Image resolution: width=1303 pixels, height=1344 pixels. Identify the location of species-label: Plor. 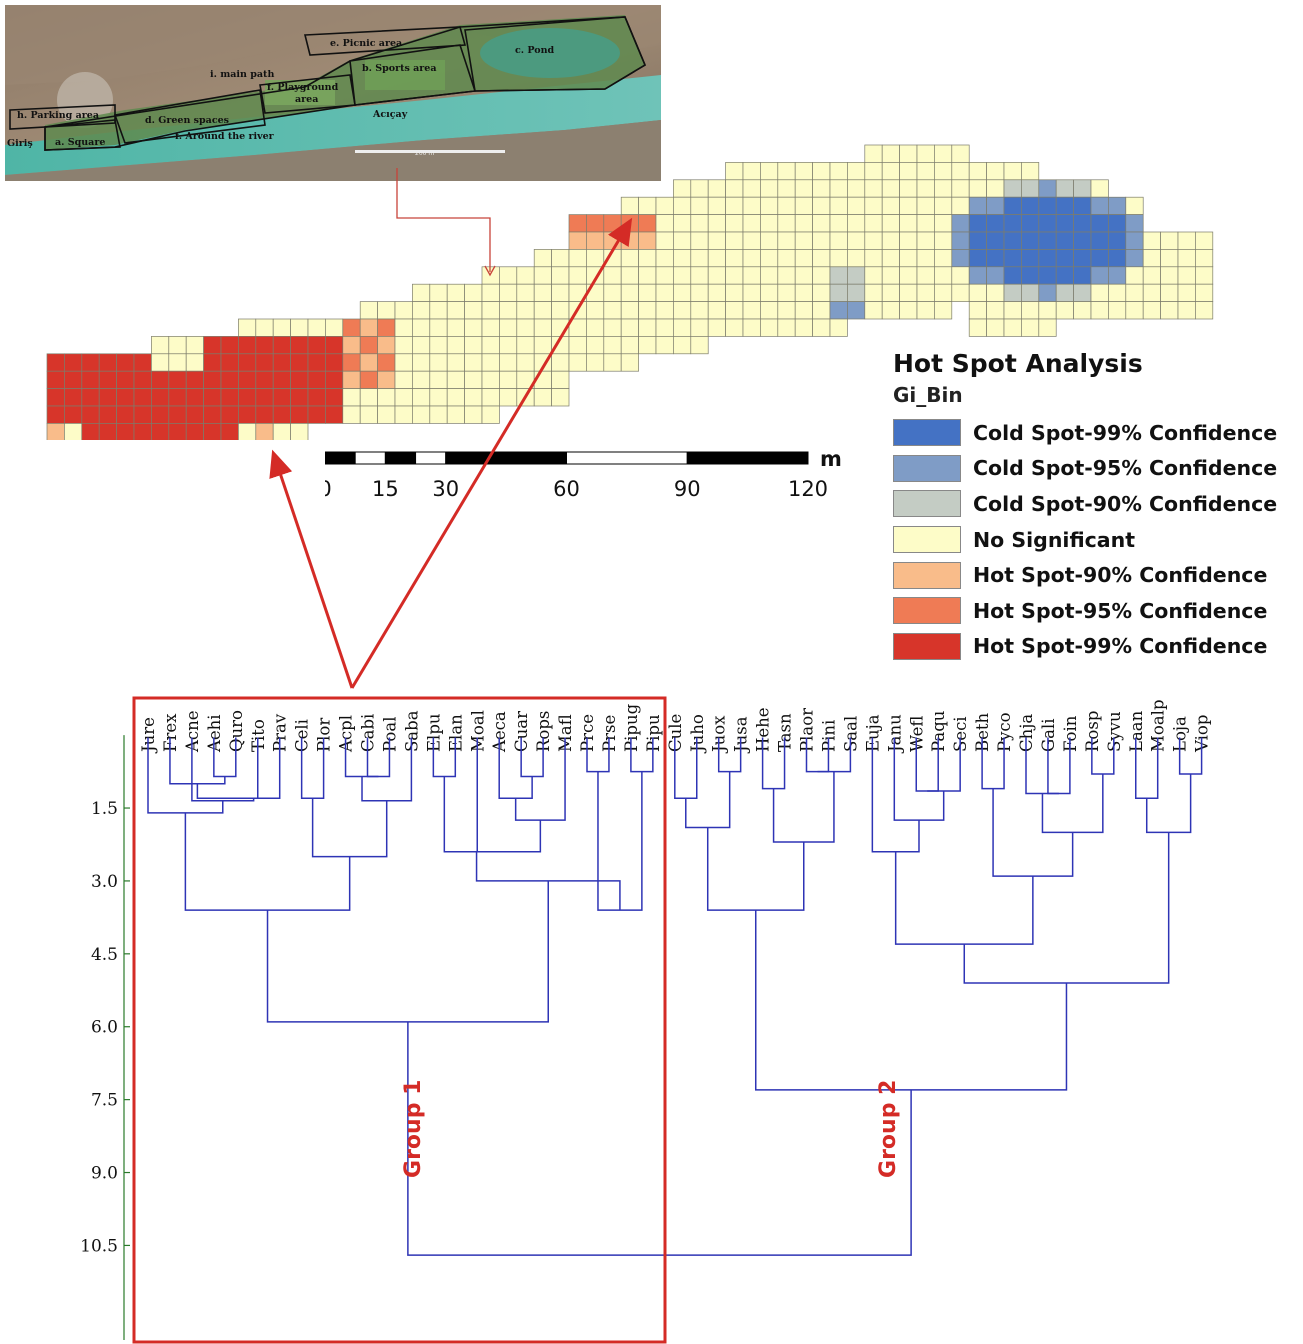
(324, 735).